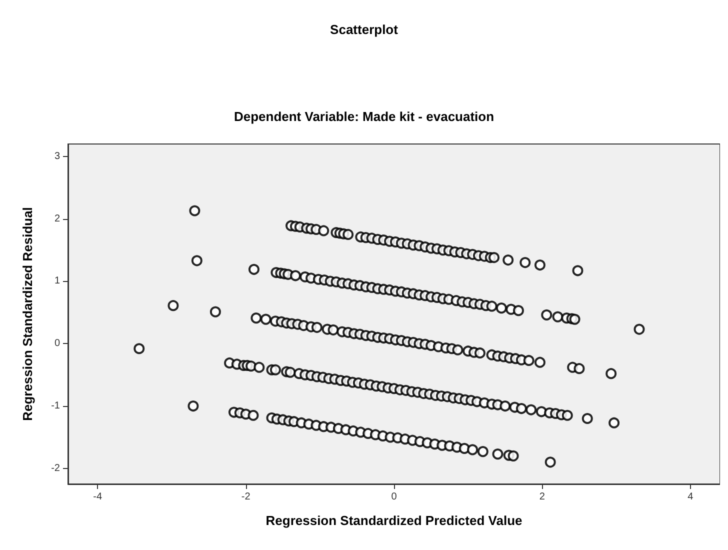 This screenshot has width=728, height=550. What do you see at coordinates (394, 520) in the screenshot?
I see `x-axis-title: Regression Standardized Predicted Value` at bounding box center [394, 520].